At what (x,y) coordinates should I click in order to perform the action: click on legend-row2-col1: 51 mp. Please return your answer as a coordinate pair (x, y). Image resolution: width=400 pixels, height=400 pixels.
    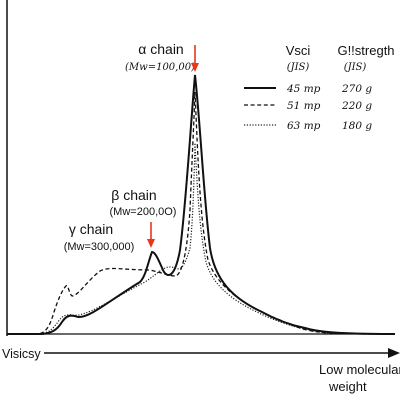
    Looking at the image, I should click on (304, 106).